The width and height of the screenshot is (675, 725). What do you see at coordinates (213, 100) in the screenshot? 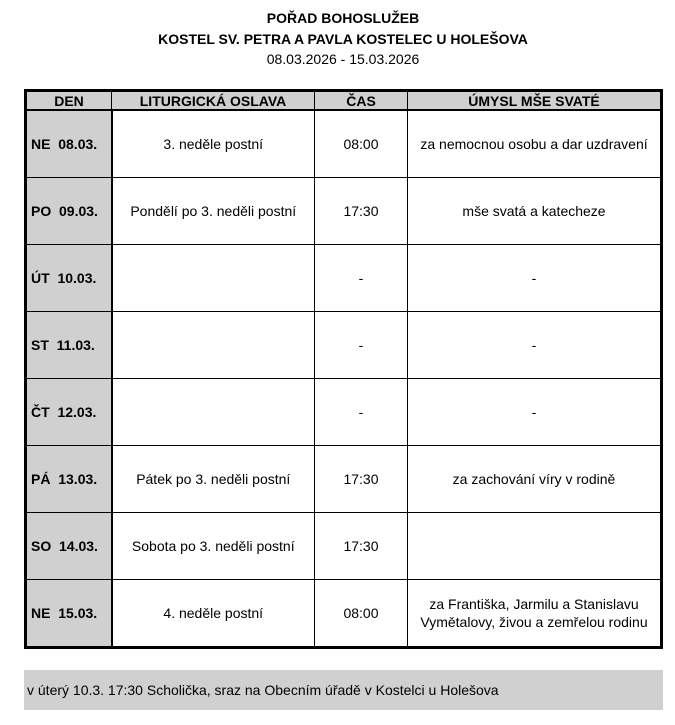
I see `column-header-celebration: LITURGICKÁ OSLAVA` at bounding box center [213, 100].